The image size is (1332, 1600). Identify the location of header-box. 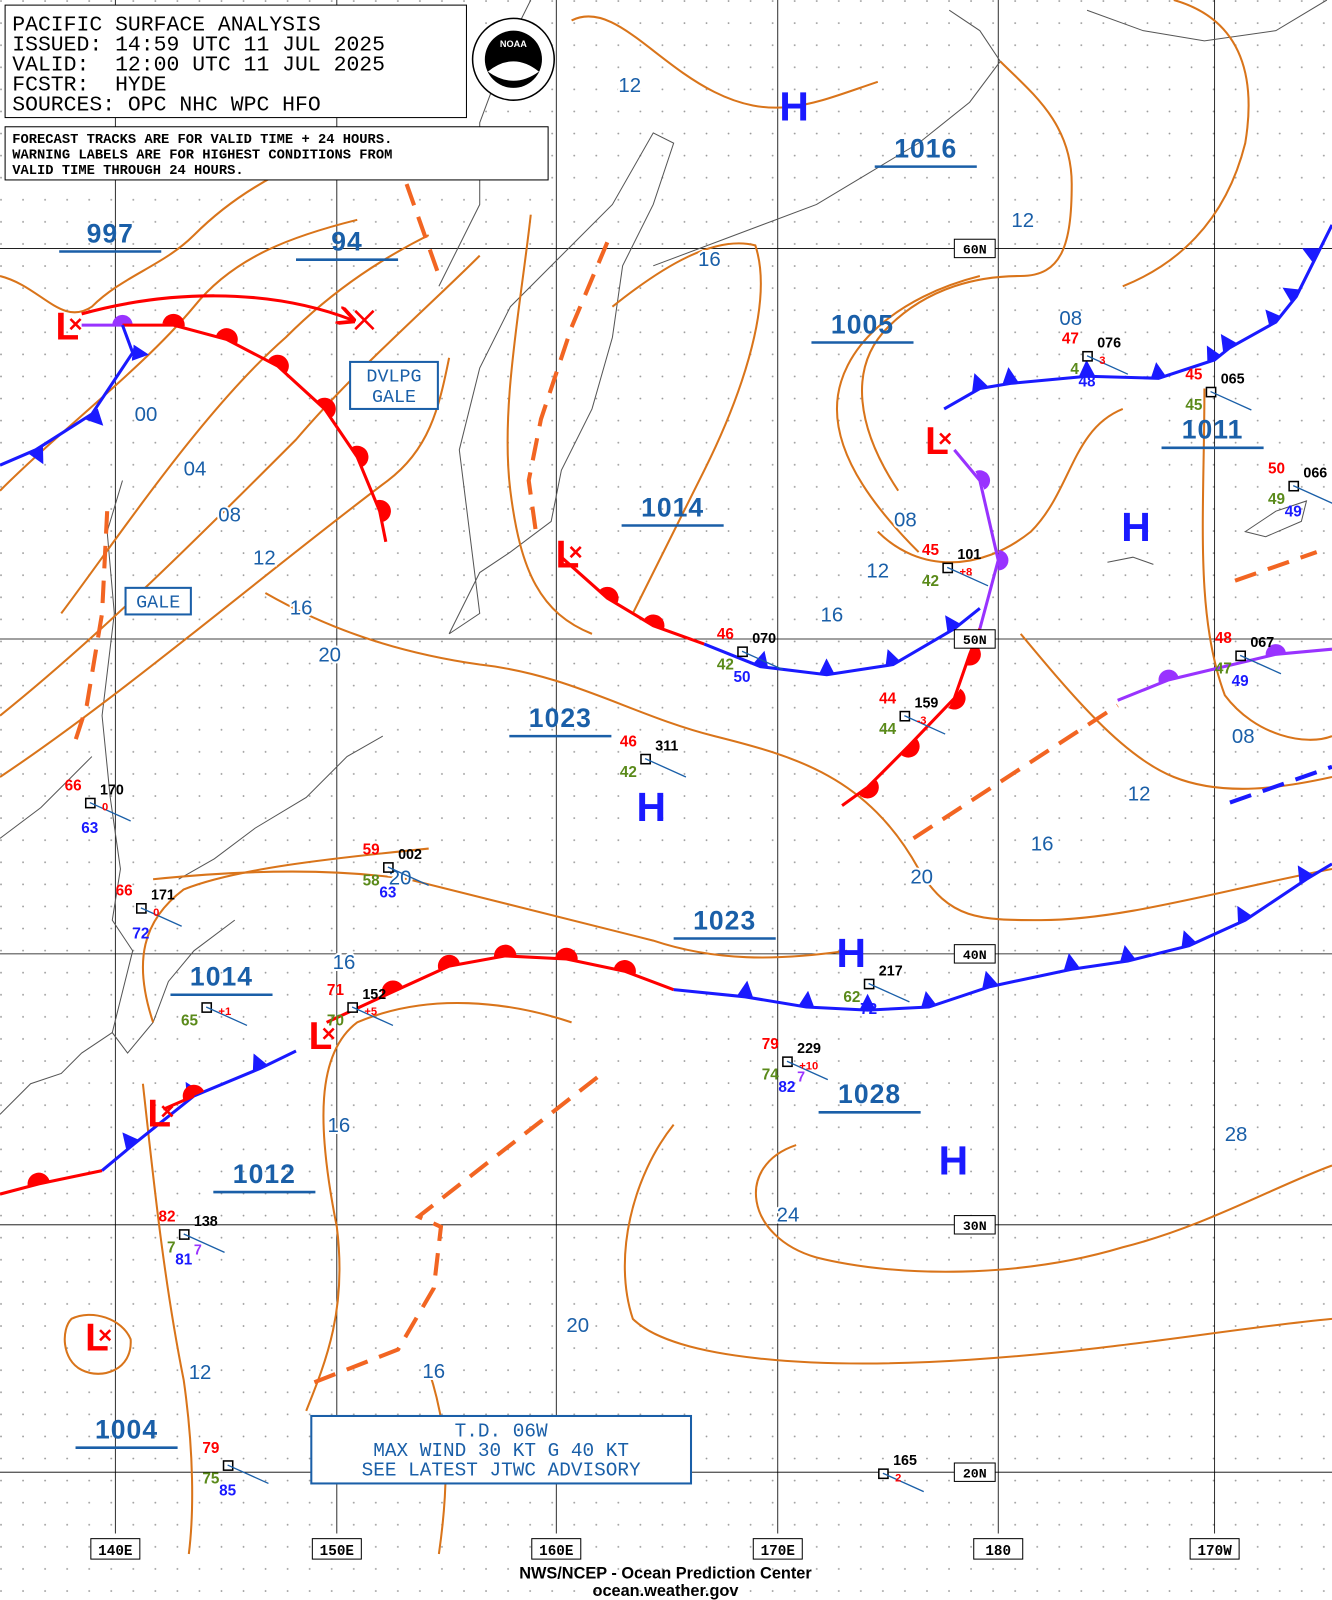
(235, 61).